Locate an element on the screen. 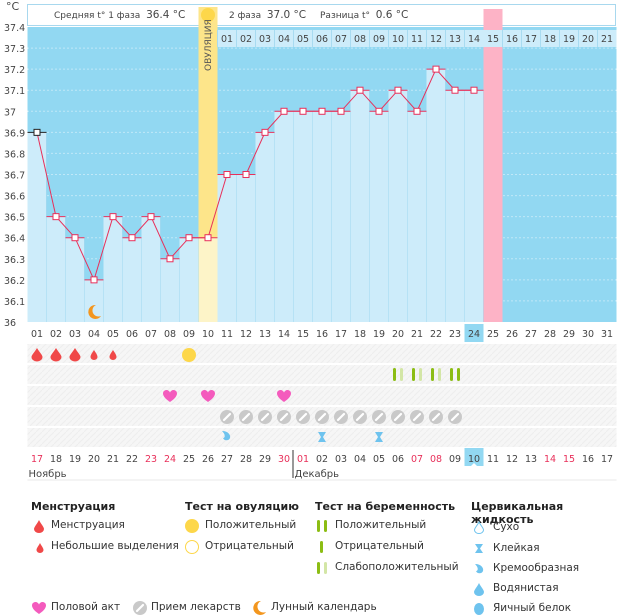  ovulation-label: ОВУЛЯЦИЯ is located at coordinates (209, 45).